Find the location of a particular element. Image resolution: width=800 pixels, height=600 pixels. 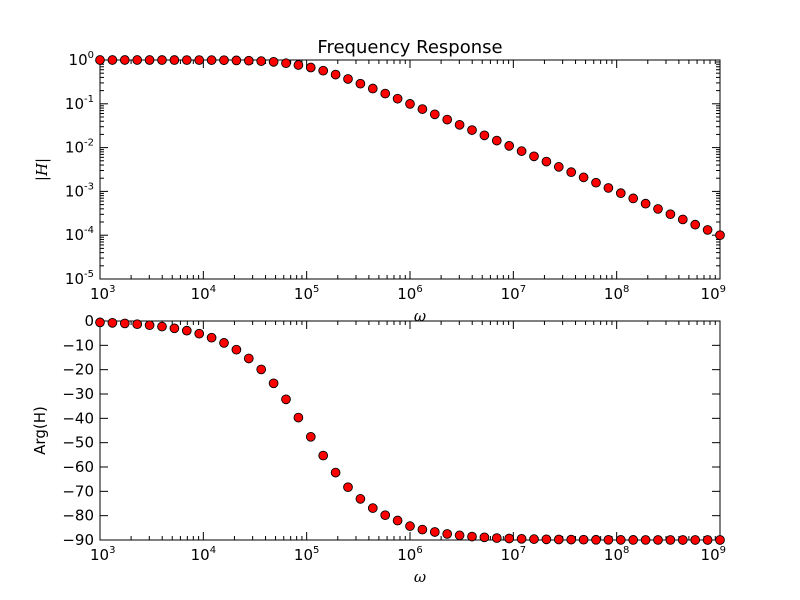

y-tick-label: −70 is located at coordinates (78, 491).